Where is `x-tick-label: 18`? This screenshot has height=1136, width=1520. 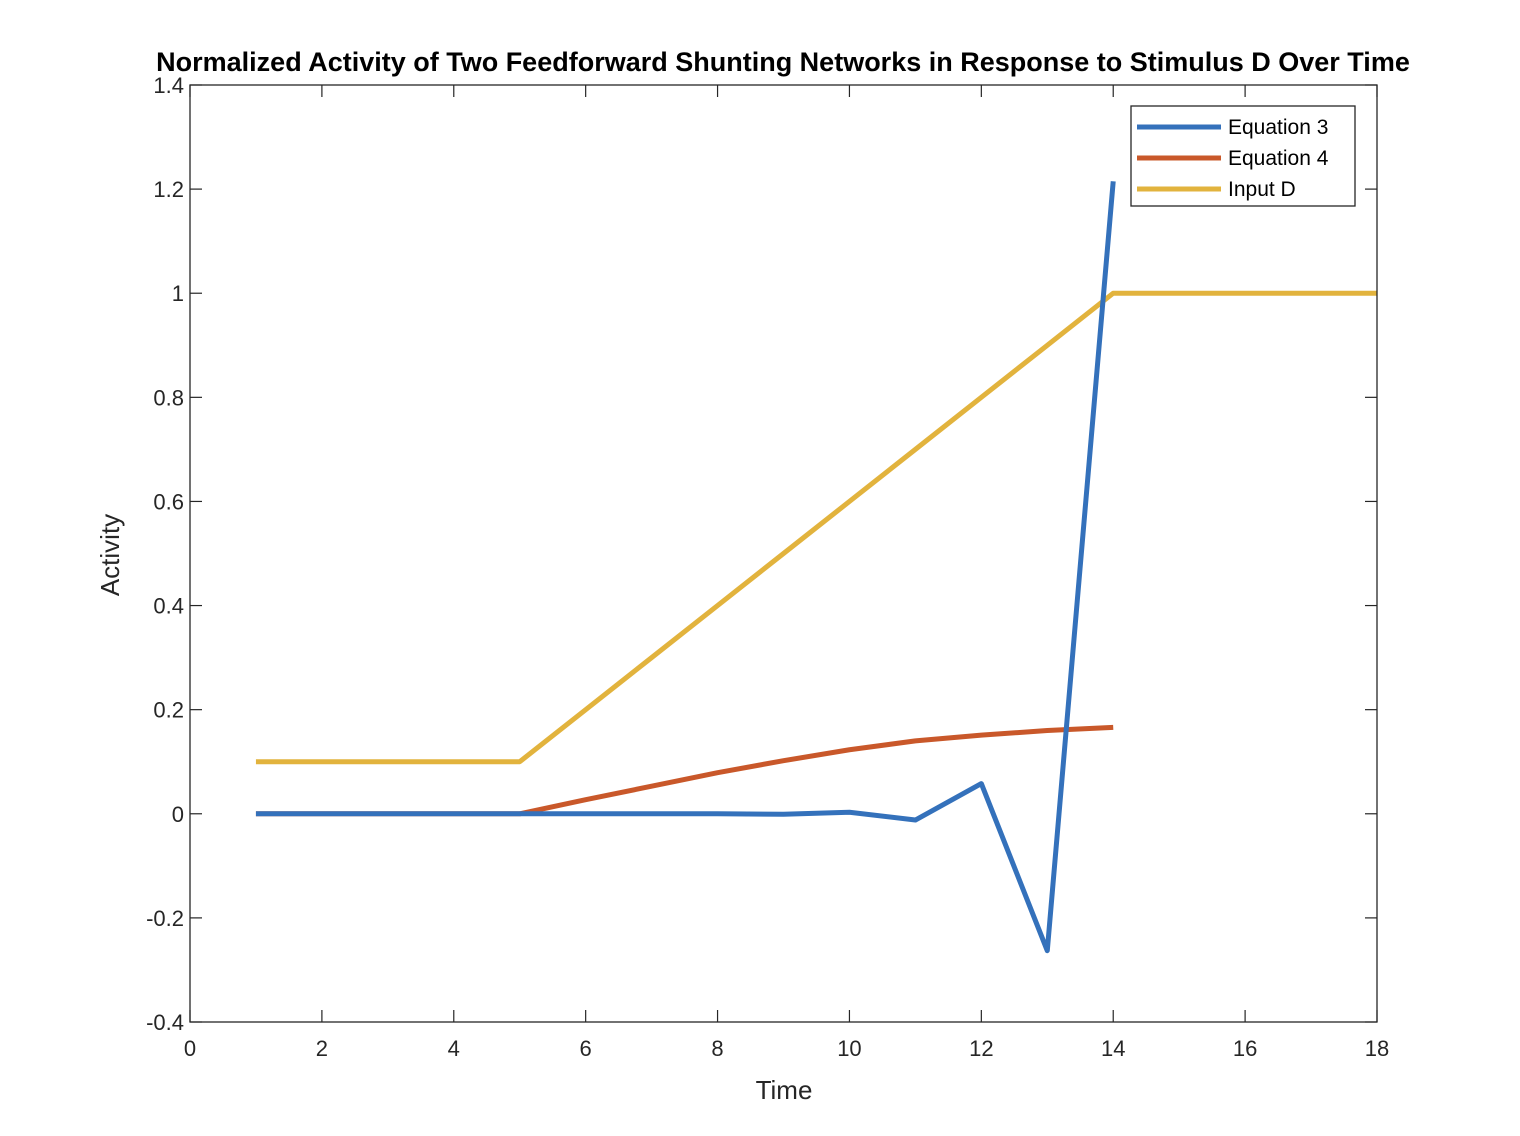
x-tick-label: 18 is located at coordinates (1377, 1048).